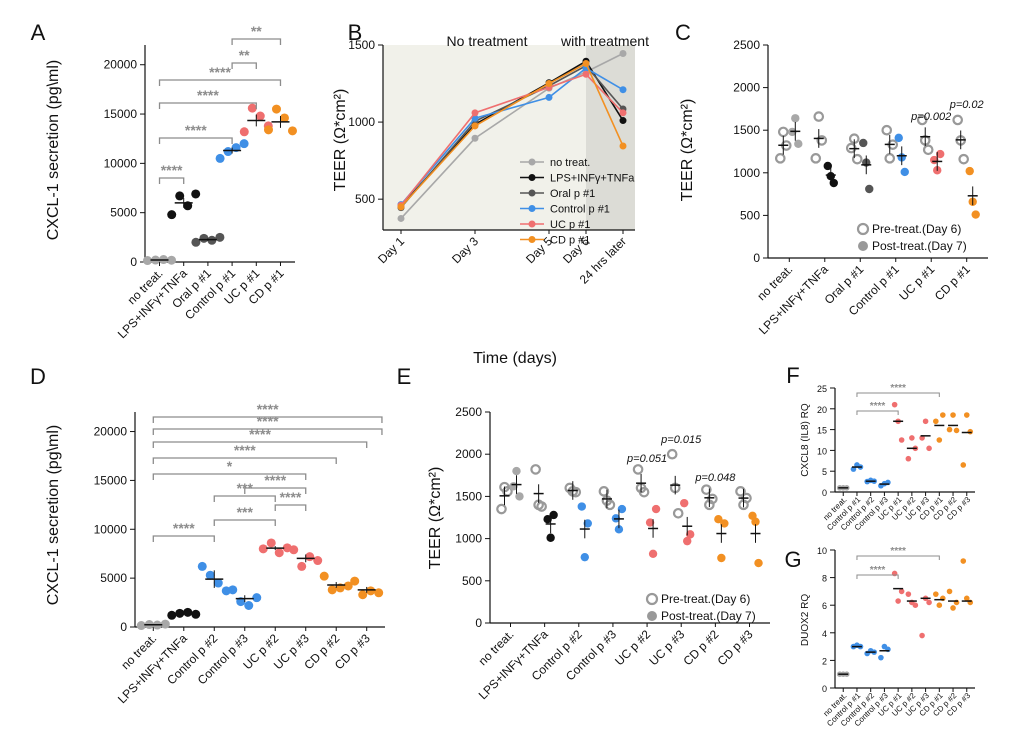 This screenshot has height=746, width=1012. What do you see at coordinates (484, 137) in the screenshot?
I see `region-no-treatment` at bounding box center [484, 137].